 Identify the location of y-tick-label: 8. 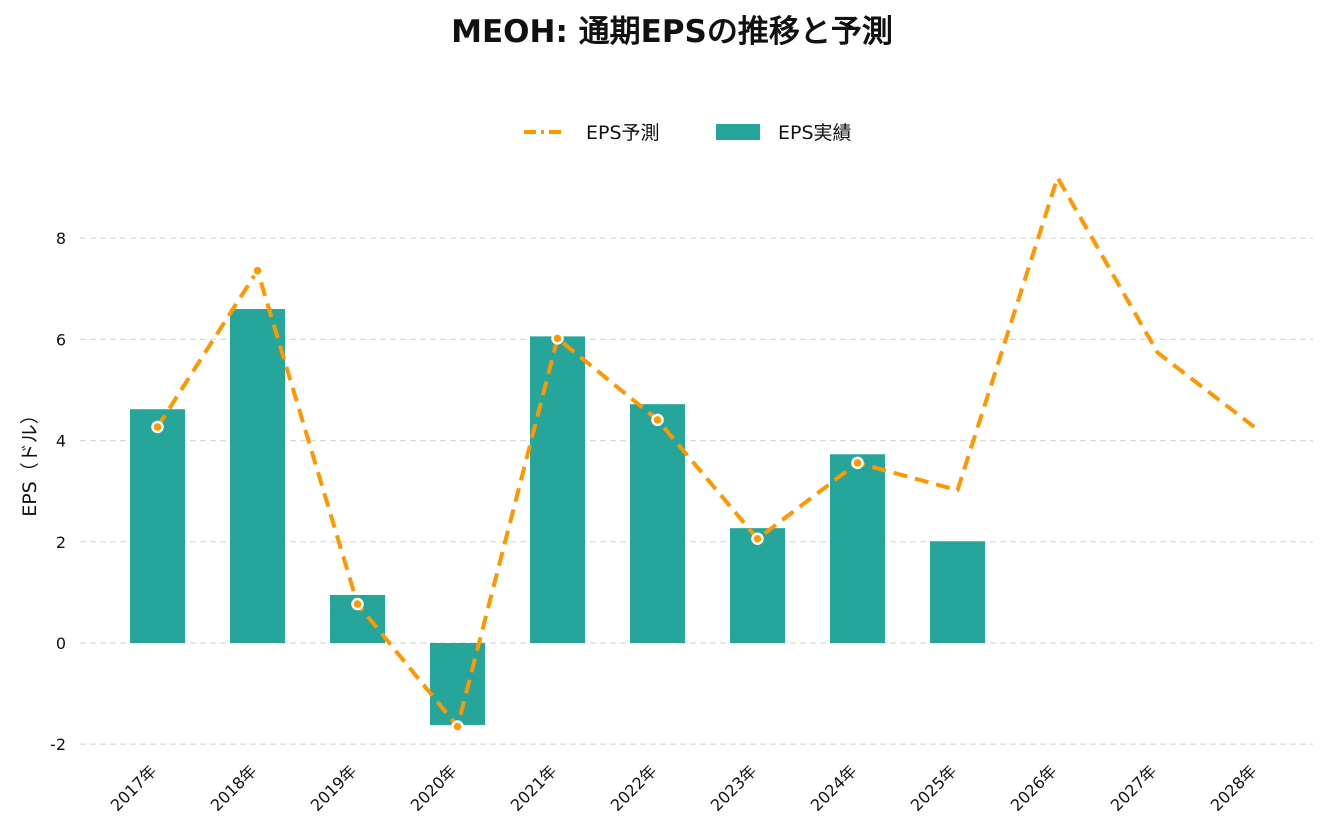
(61, 238).